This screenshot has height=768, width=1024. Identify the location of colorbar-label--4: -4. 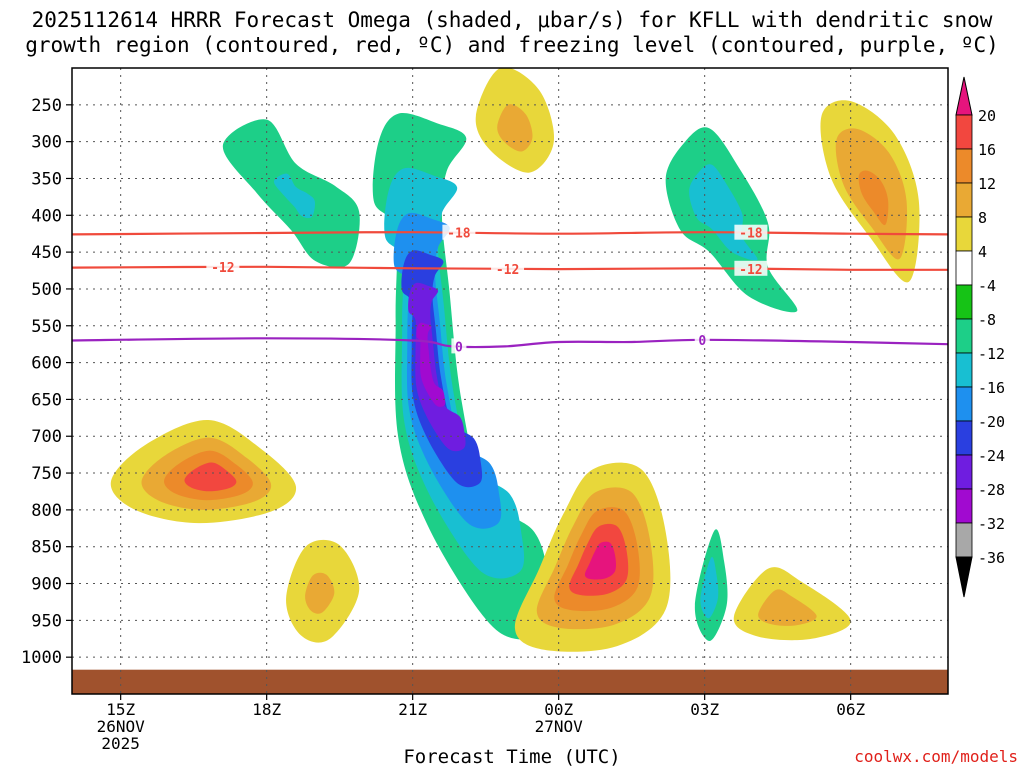
(987, 286).